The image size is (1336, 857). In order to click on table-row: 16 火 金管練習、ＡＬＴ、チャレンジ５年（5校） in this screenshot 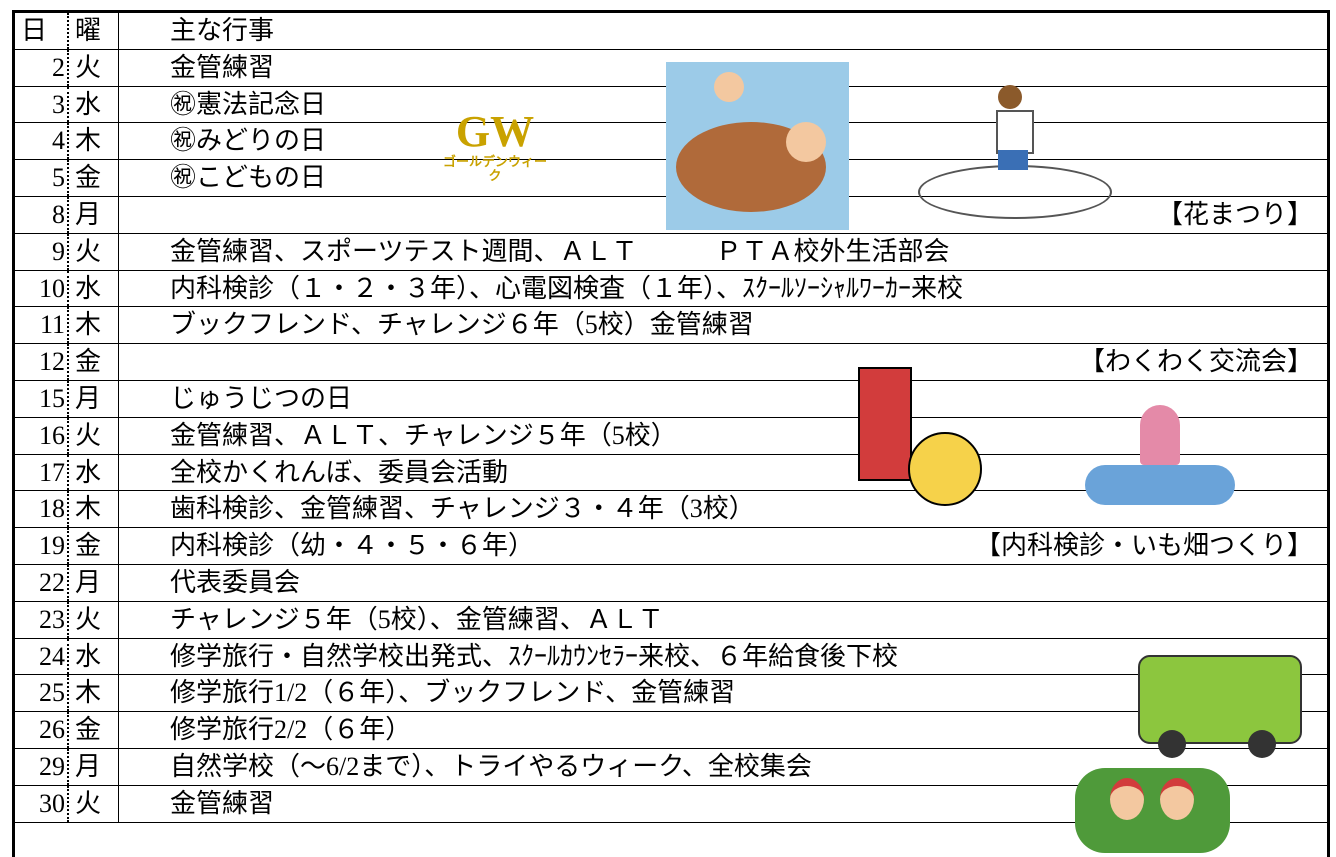, I will do `click(671, 436)`.